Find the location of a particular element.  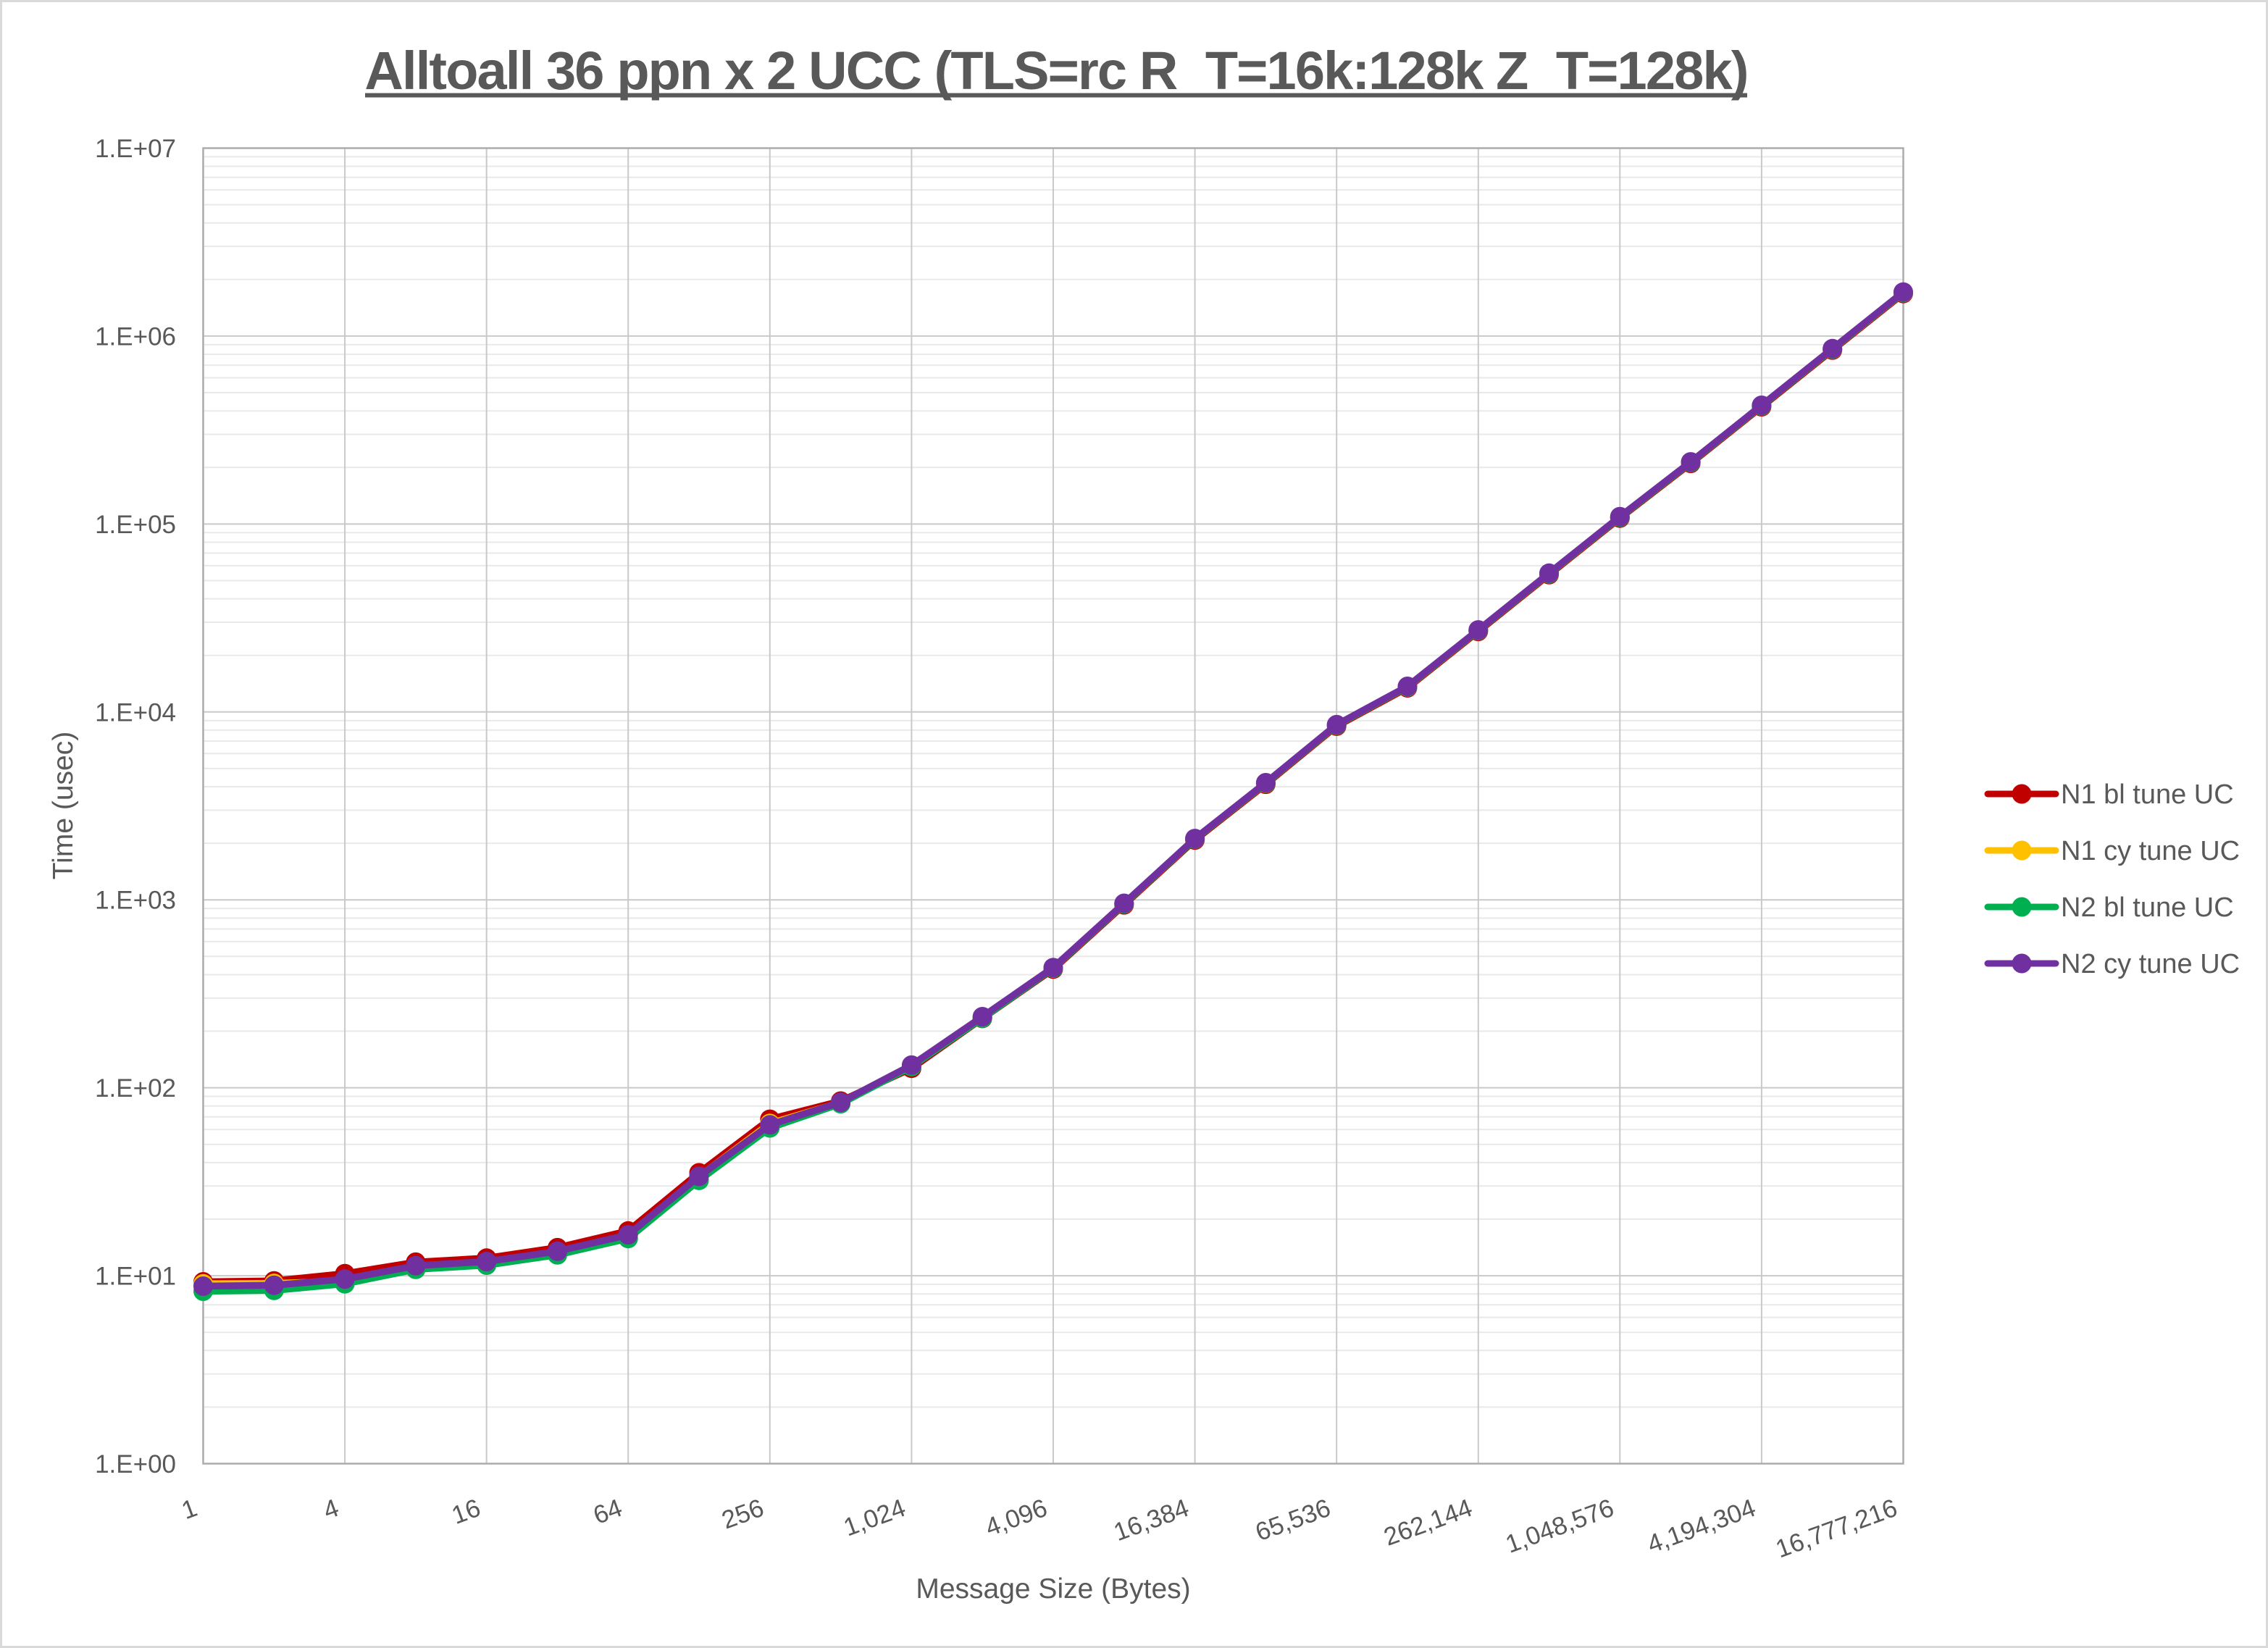

svg-text: 1.E+05 is located at coordinates (136, 525).